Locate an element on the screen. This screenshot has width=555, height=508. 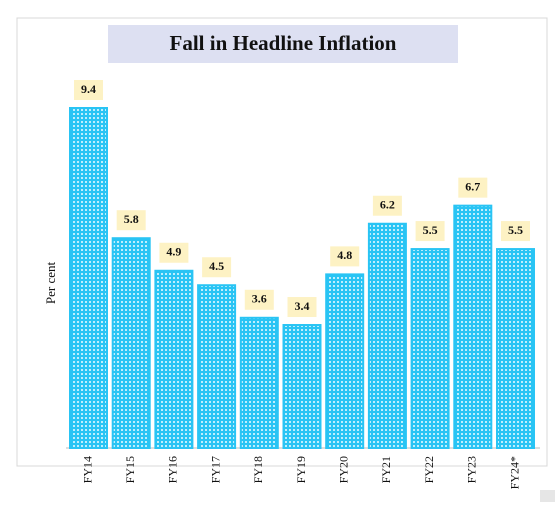
x-tick-label: FY23 is located at coordinates (472, 469).